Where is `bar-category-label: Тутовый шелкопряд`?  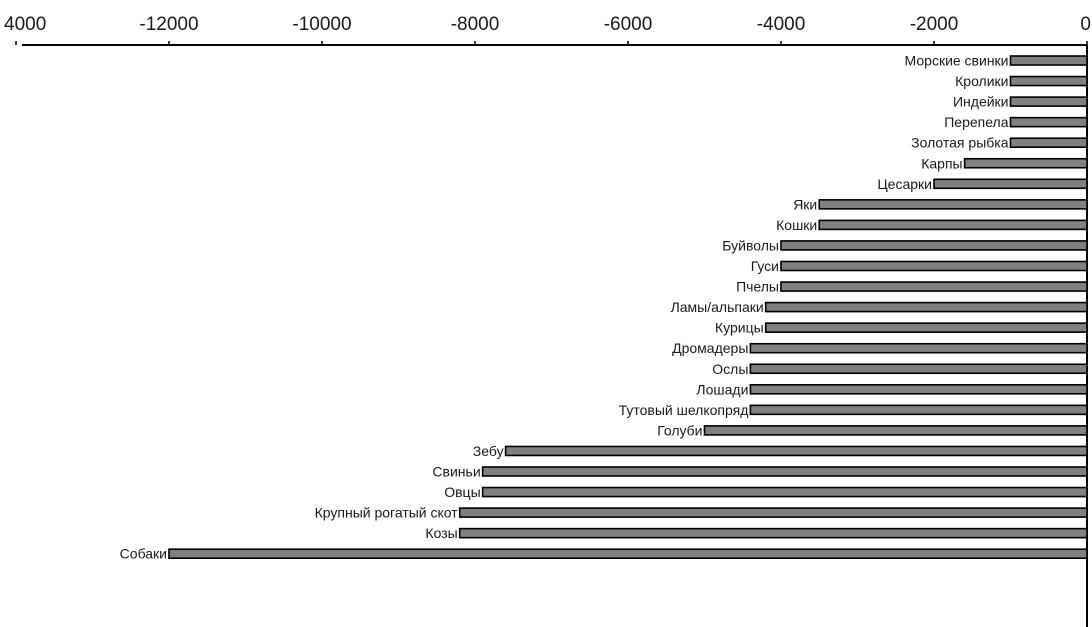 bar-category-label: Тутовый шелкопряд is located at coordinates (684, 410).